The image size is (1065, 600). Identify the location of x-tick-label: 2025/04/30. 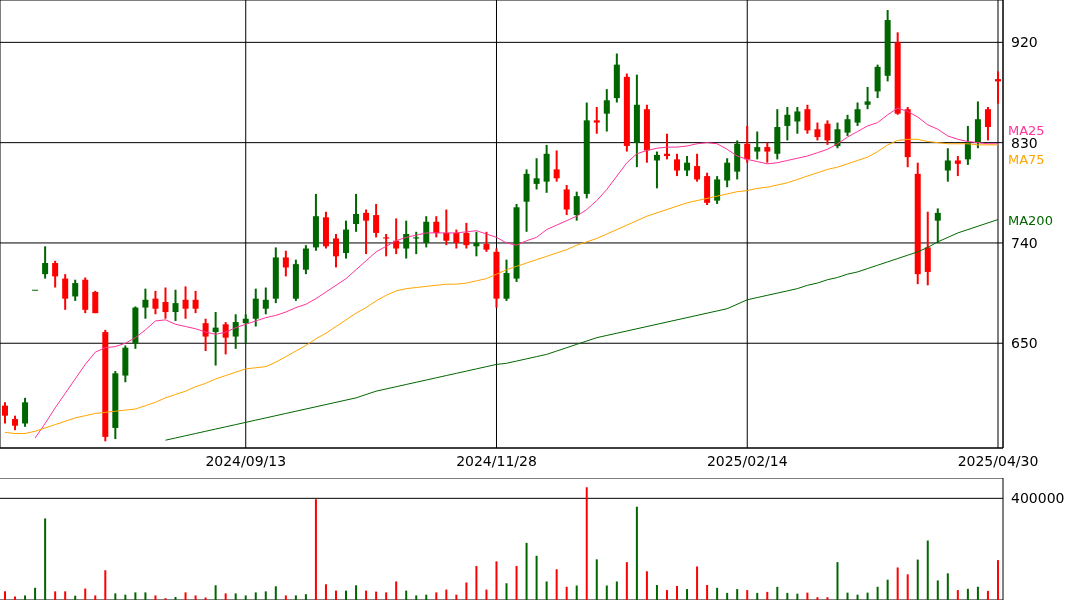
(998, 460).